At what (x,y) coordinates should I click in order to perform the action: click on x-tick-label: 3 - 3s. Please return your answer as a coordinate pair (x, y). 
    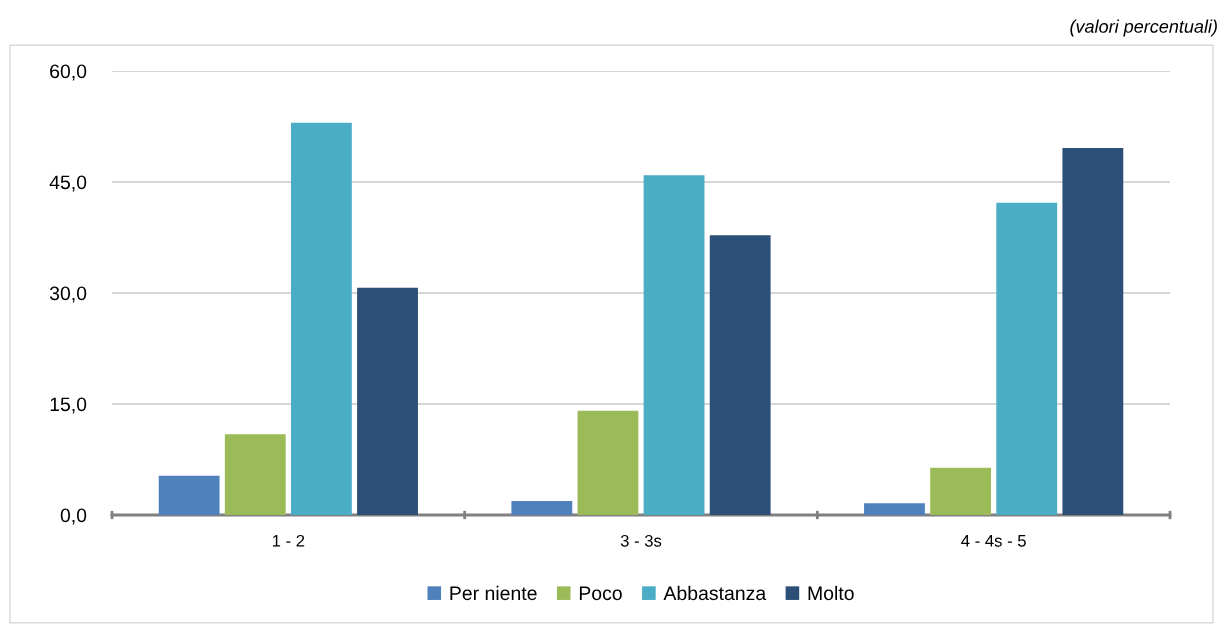
    Looking at the image, I should click on (641, 540).